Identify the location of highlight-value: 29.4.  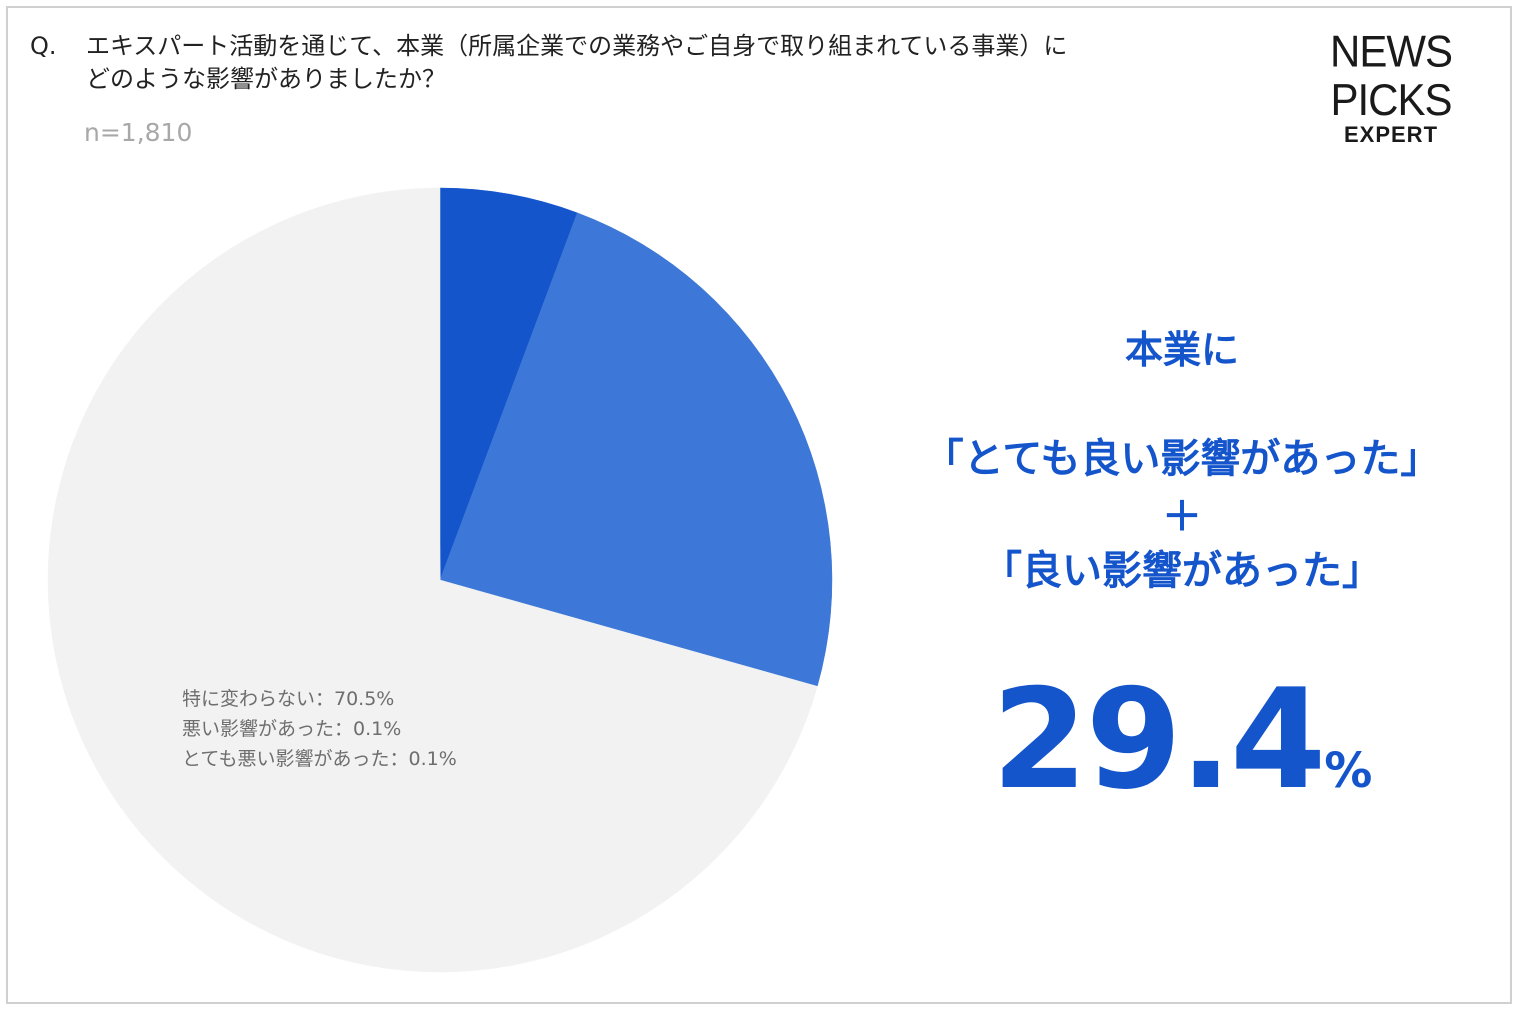
(1158, 739).